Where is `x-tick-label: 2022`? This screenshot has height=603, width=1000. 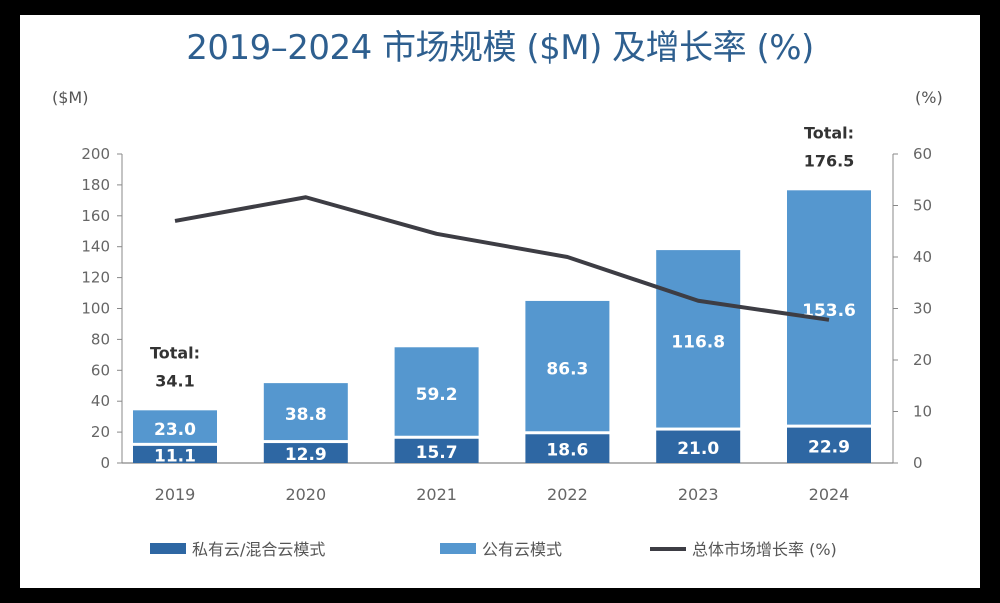 x-tick-label: 2022 is located at coordinates (567, 494).